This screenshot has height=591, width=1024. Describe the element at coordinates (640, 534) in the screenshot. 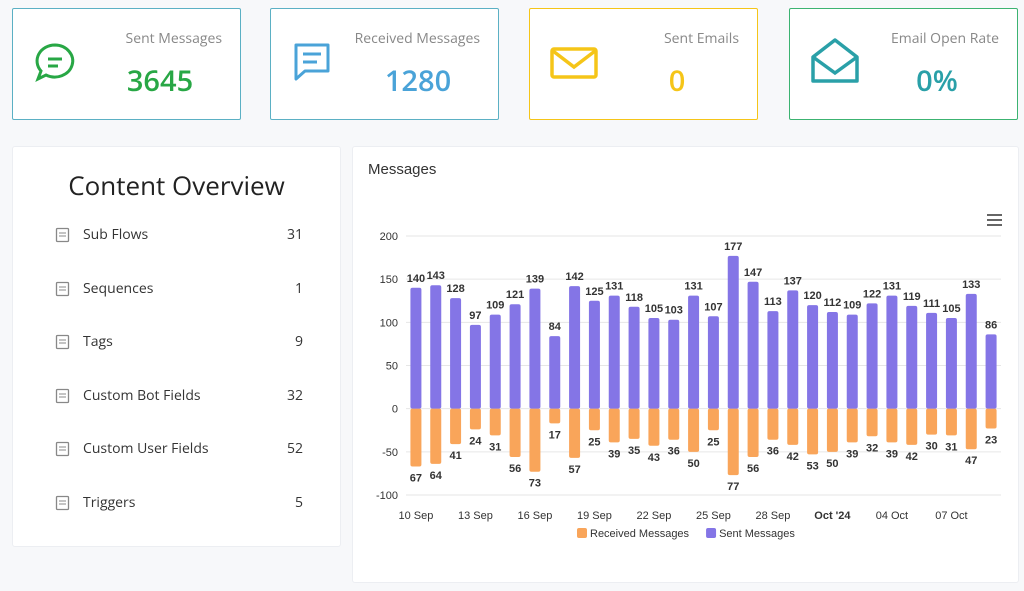

I see `legend-label: Received Messages` at that location.